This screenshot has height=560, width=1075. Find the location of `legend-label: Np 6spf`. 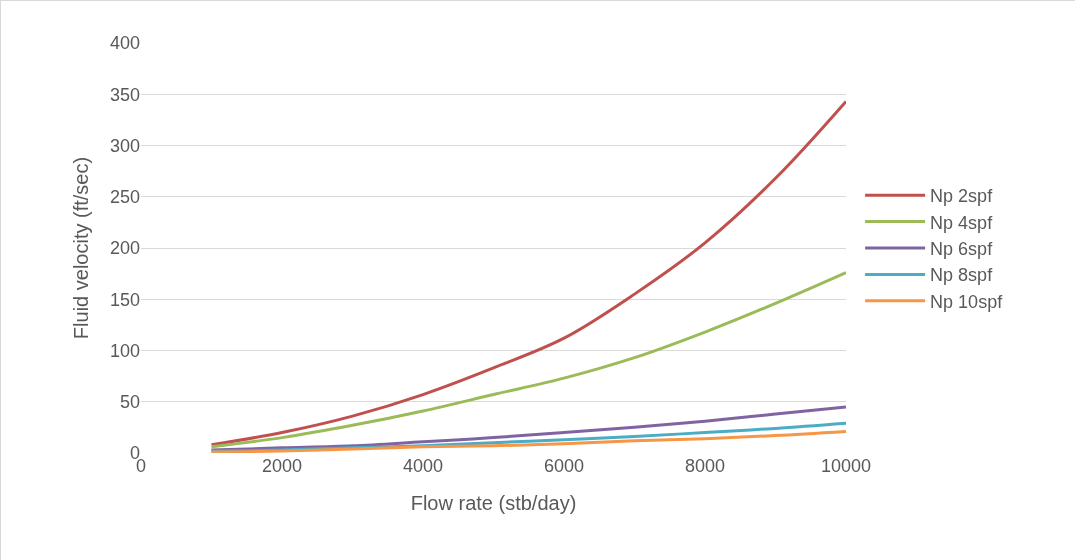

legend-label: Np 6spf is located at coordinates (962, 249).